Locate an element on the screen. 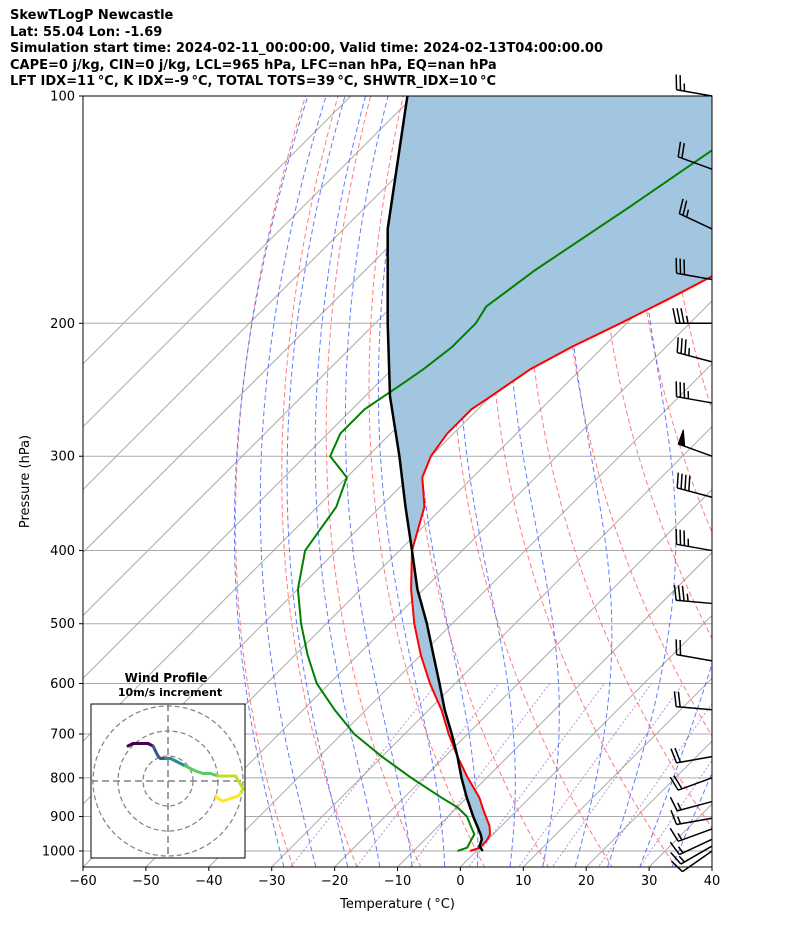 The width and height of the screenshot is (794, 937). y-tick-label: 700 is located at coordinates (62, 735).